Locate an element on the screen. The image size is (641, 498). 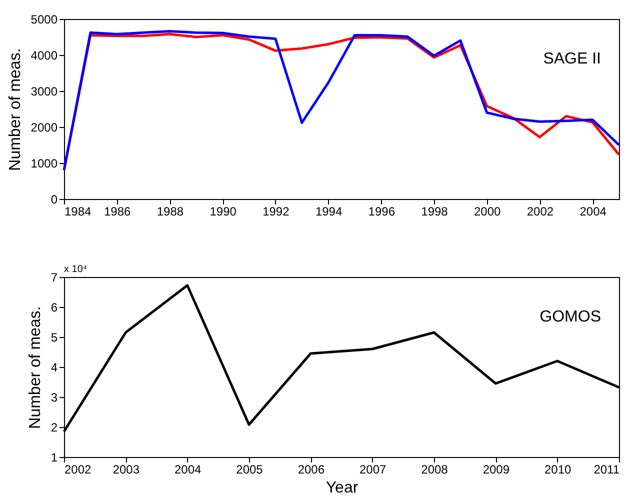
x-tick-label: 2008 is located at coordinates (434, 469).